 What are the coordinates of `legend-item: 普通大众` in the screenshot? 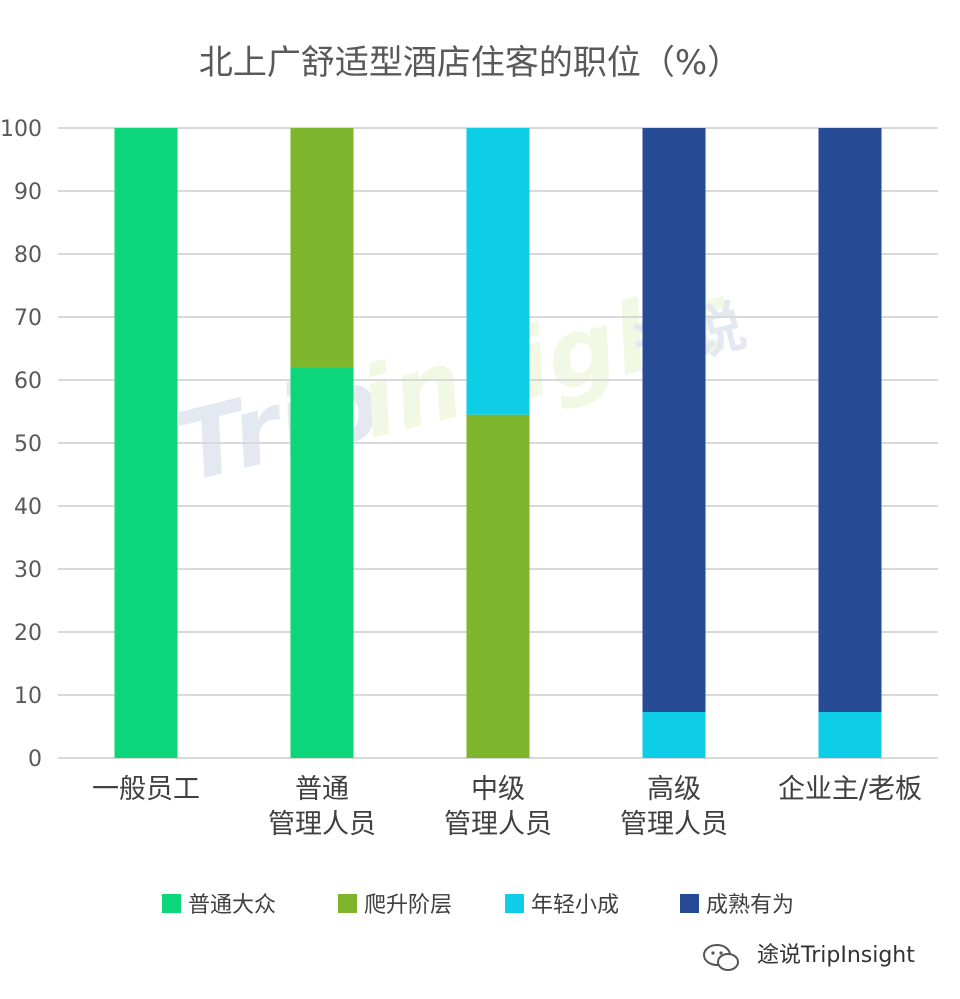 It's located at (219, 905).